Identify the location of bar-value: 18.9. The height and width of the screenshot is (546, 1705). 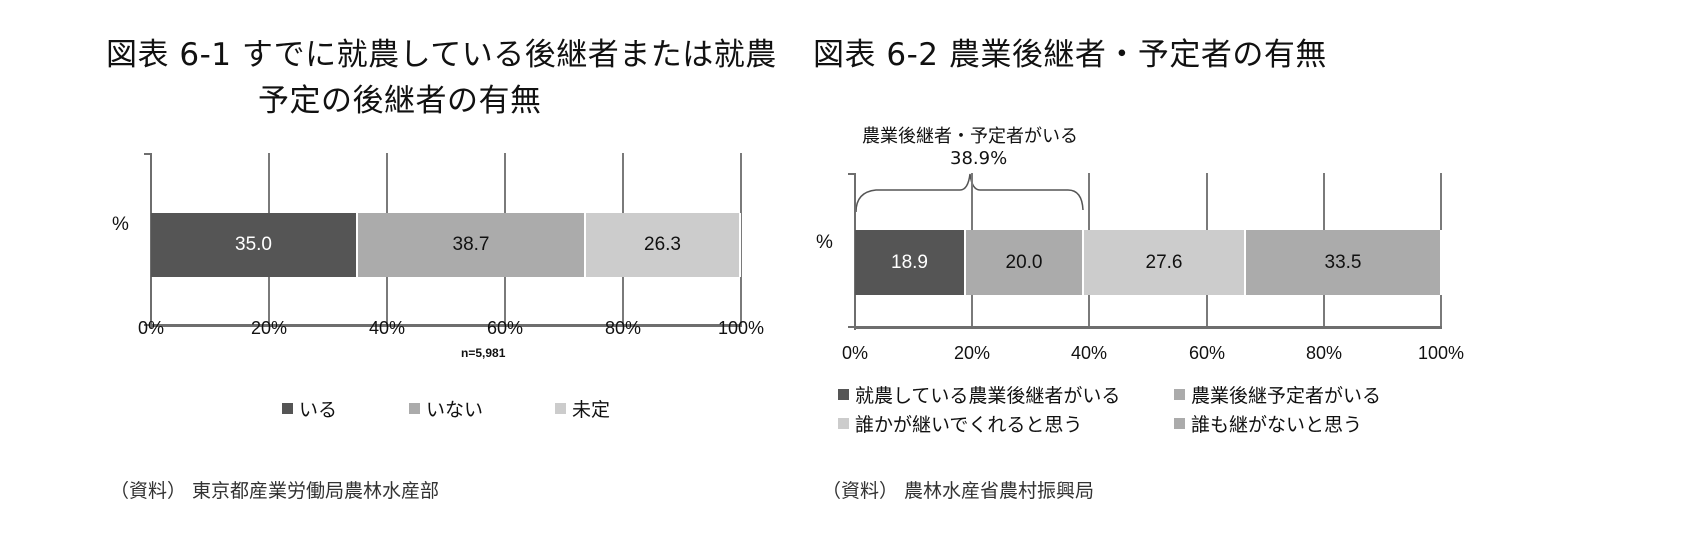
(909, 262).